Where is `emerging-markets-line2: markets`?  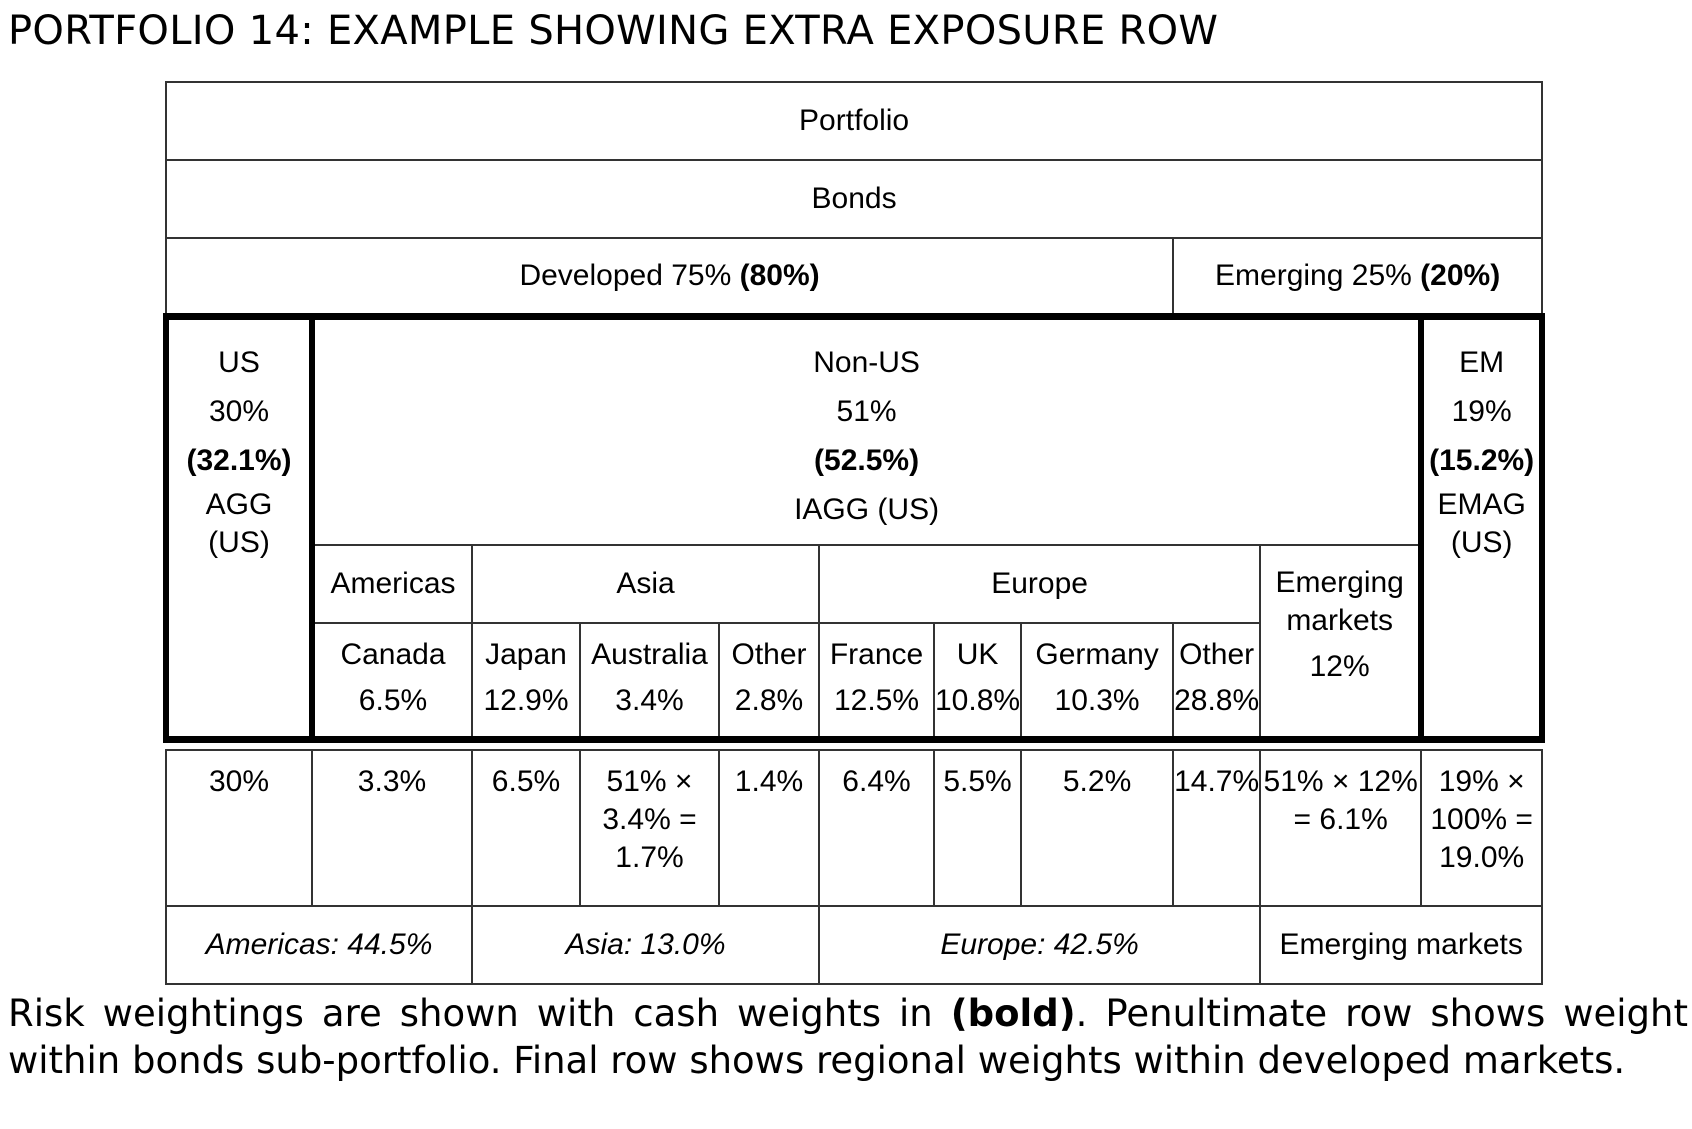 emerging-markets-line2: markets is located at coordinates (1339, 620).